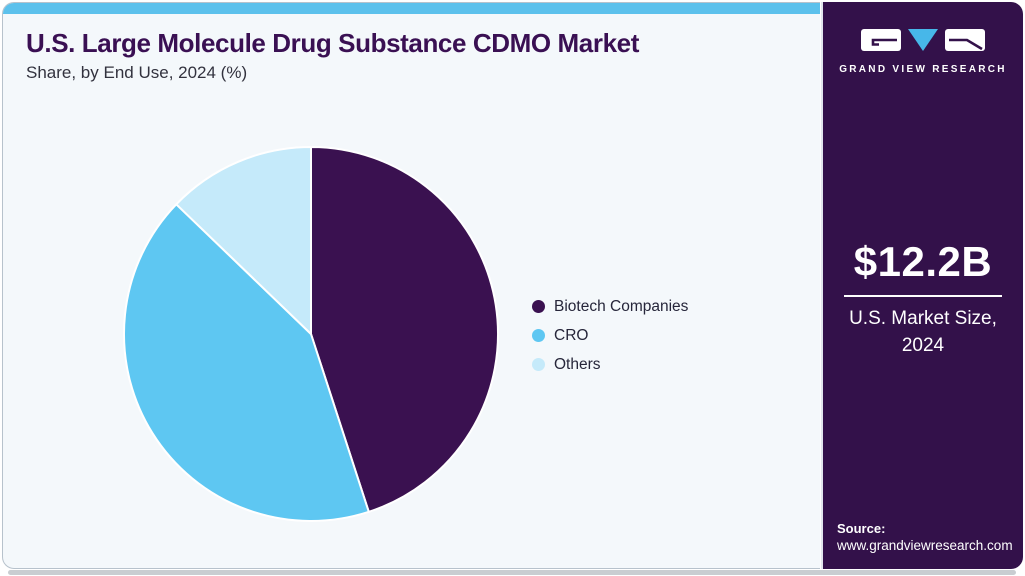 The image size is (1025, 576). I want to click on legend-swatch-others-icon, so click(538, 364).